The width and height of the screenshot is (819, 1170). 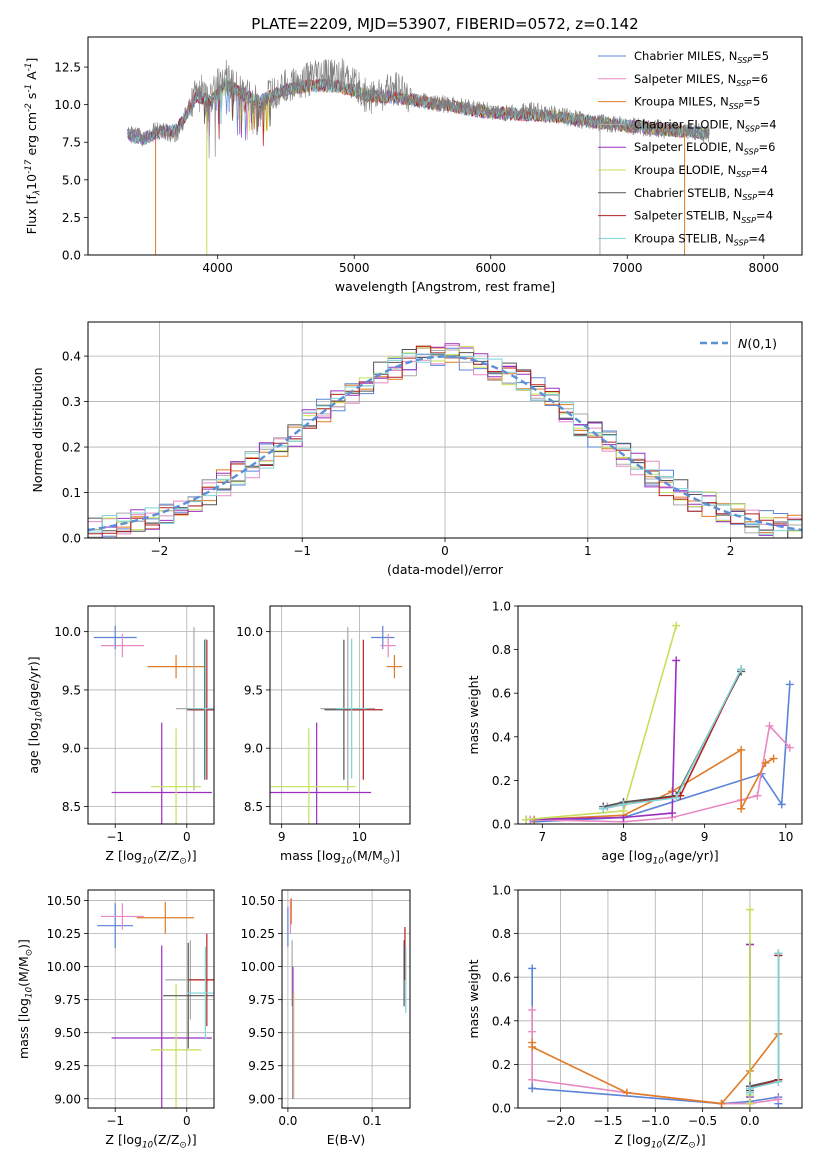 What do you see at coordinates (588, 551) in the screenshot?
I see `x-tick-label: 1` at bounding box center [588, 551].